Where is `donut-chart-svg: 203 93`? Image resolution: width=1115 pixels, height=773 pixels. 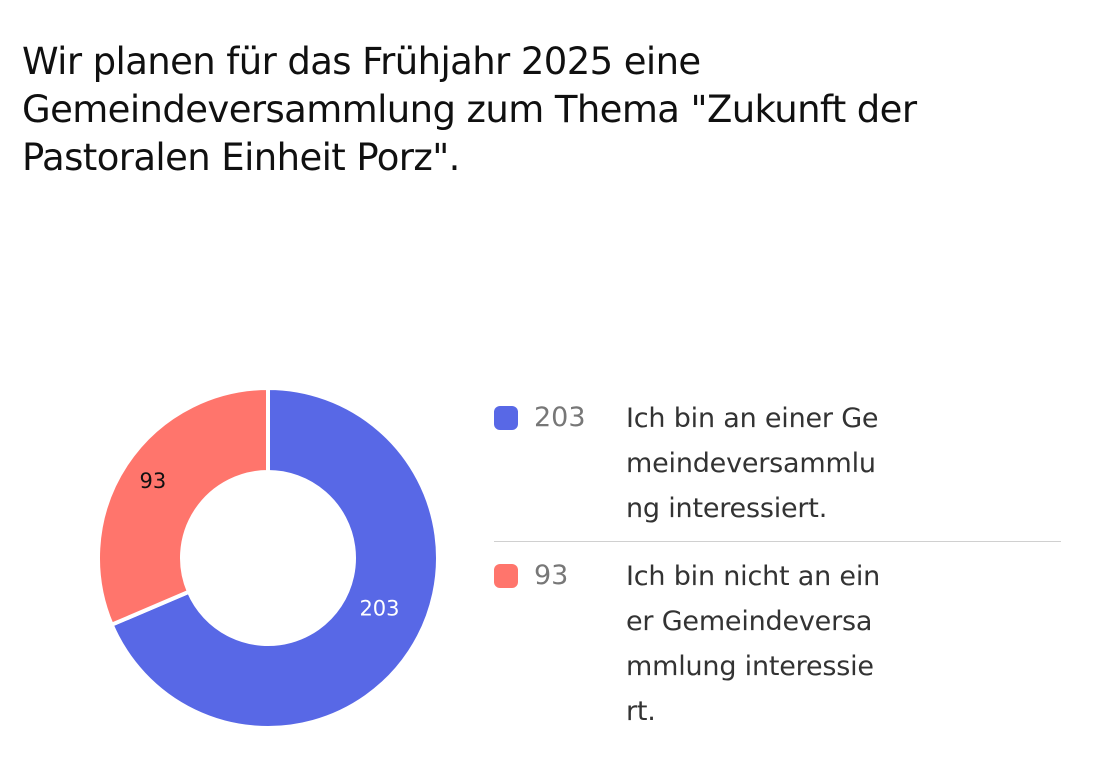
donut-chart-svg: 203 93 is located at coordinates (268, 558).